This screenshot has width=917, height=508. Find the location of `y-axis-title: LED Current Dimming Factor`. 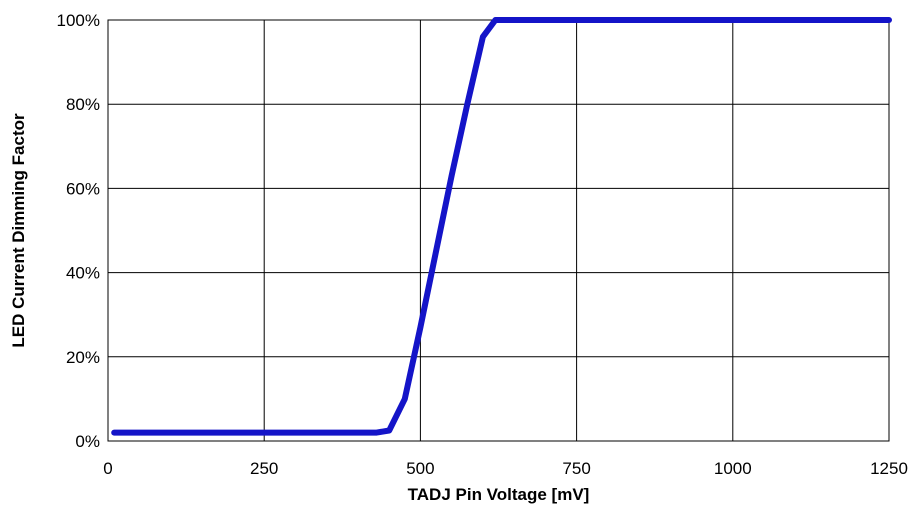

y-axis-title: LED Current Dimming Factor is located at coordinates (18, 230).